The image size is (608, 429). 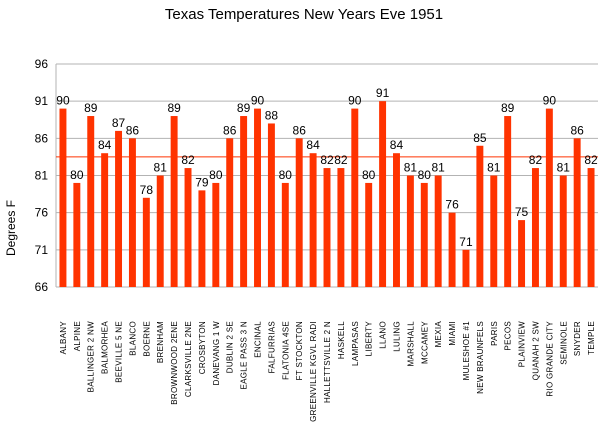 What do you see at coordinates (285, 350) in the screenshot?
I see `x-tick-label: FLATONIA 4SE` at bounding box center [285, 350].